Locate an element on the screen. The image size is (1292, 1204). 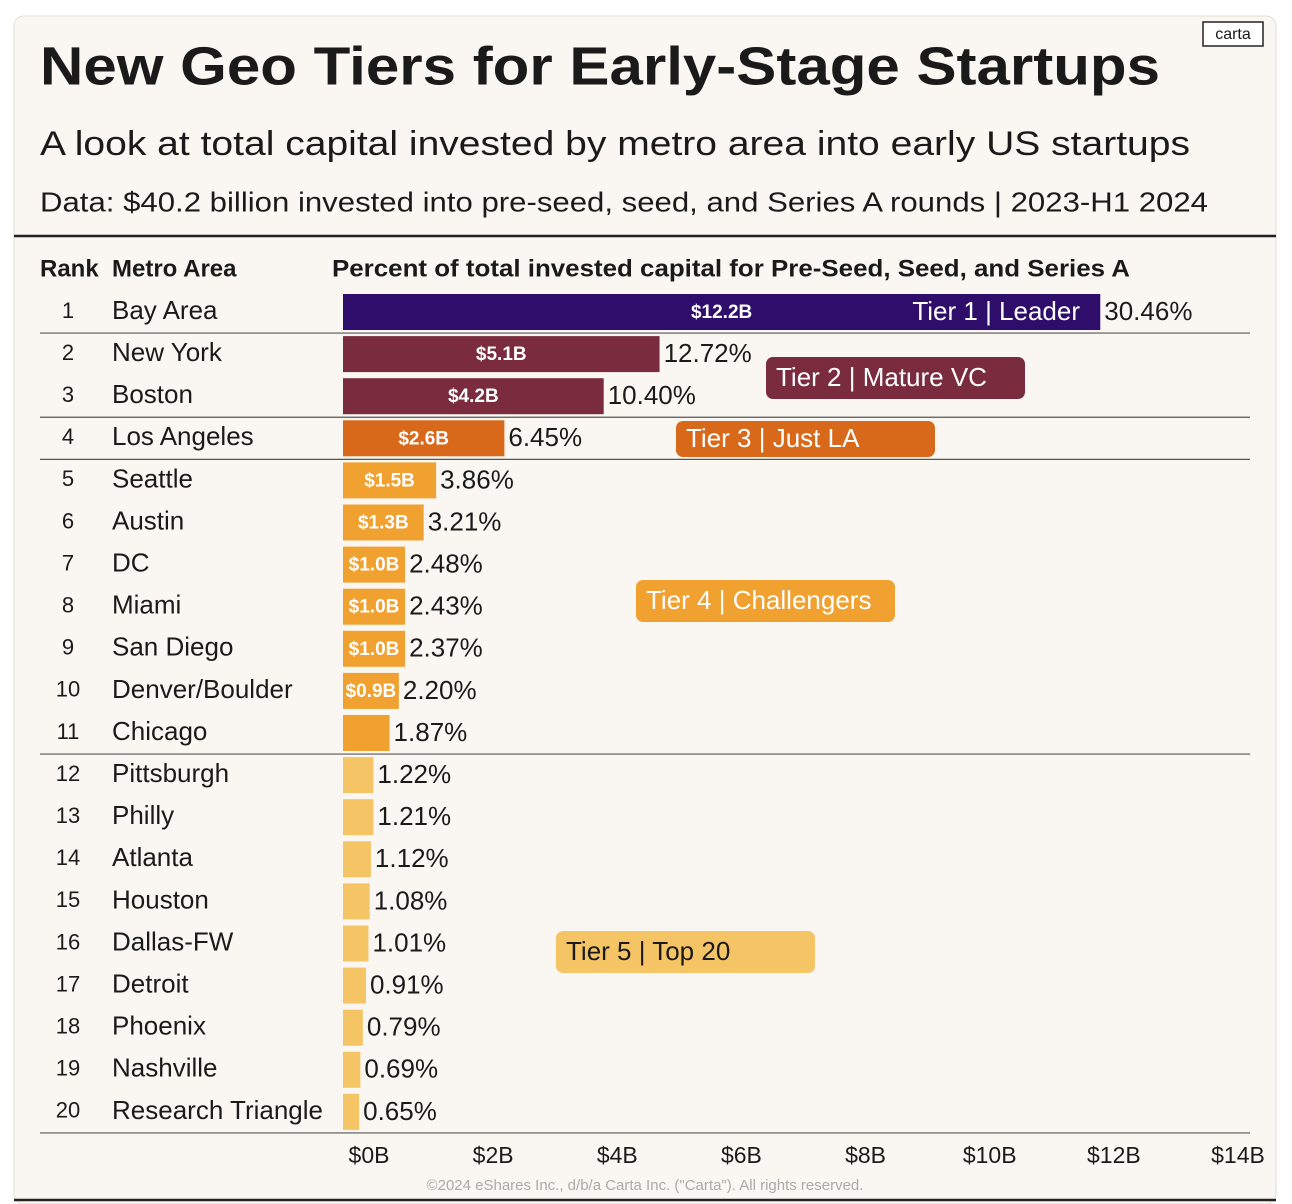
rank: 12 is located at coordinates (68, 773).